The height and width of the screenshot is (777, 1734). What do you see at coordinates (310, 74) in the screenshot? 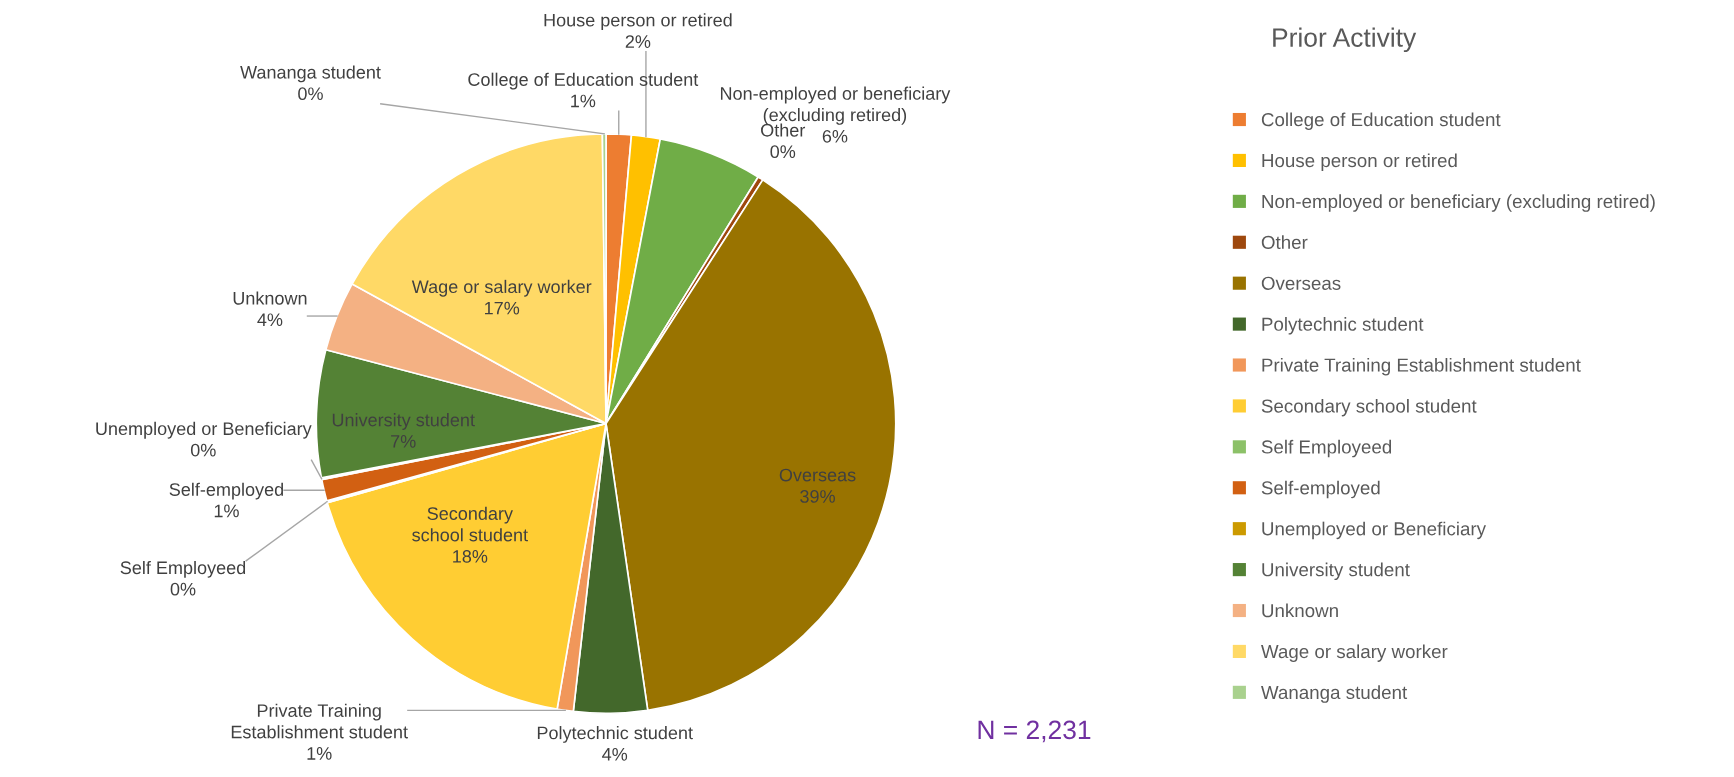
I see `slice-label: Wananga student` at bounding box center [310, 74].